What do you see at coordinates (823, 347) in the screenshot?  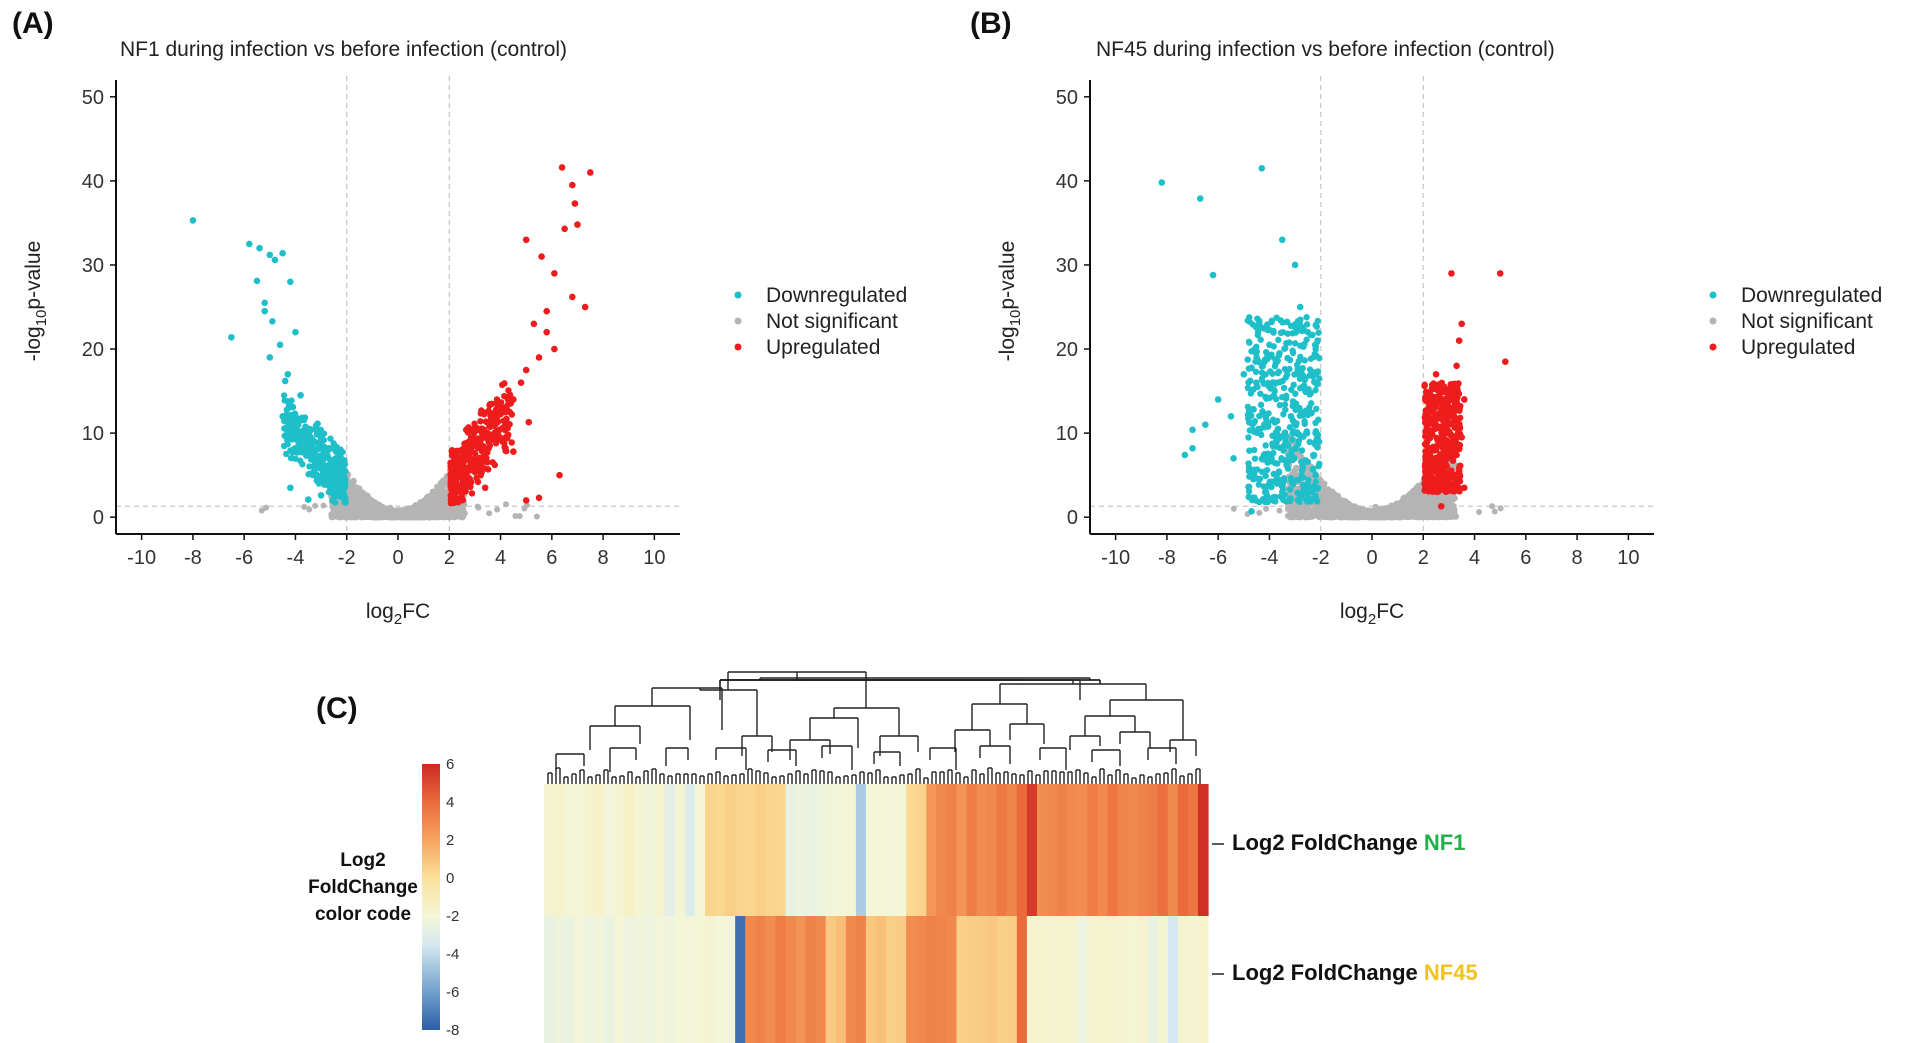 I see `legend-label: Upregulated` at bounding box center [823, 347].